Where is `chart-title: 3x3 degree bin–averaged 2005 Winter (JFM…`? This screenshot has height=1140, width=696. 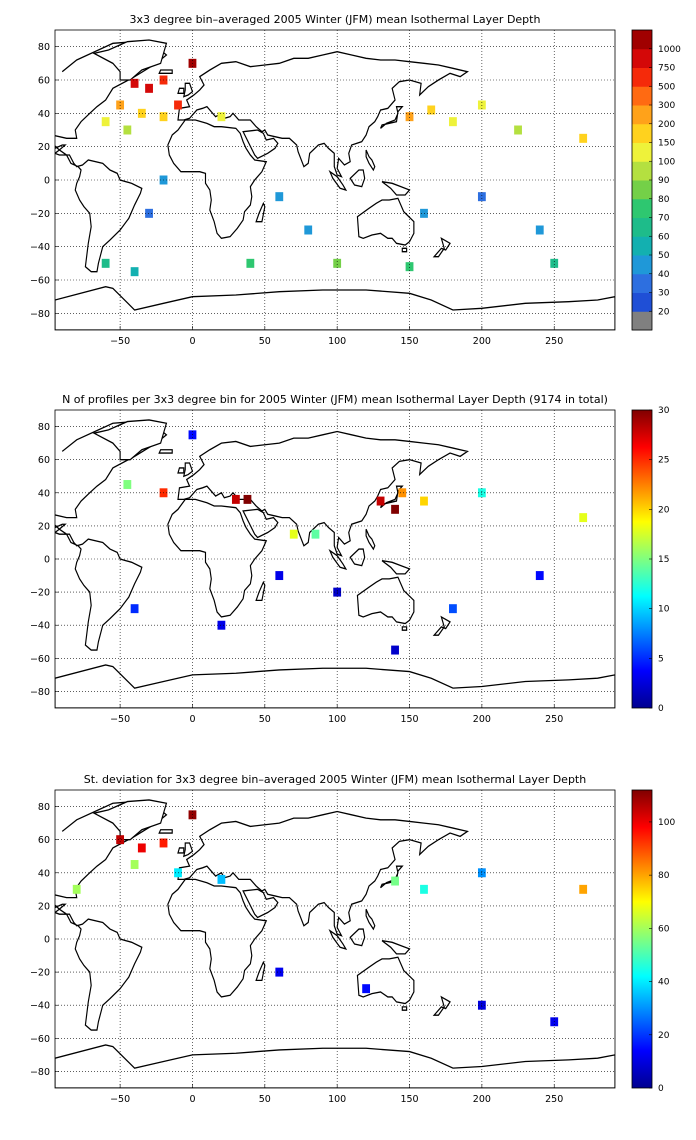 chart-title: 3x3 degree bin–averaged 2005 Winter (JFM… is located at coordinates (335, 19).